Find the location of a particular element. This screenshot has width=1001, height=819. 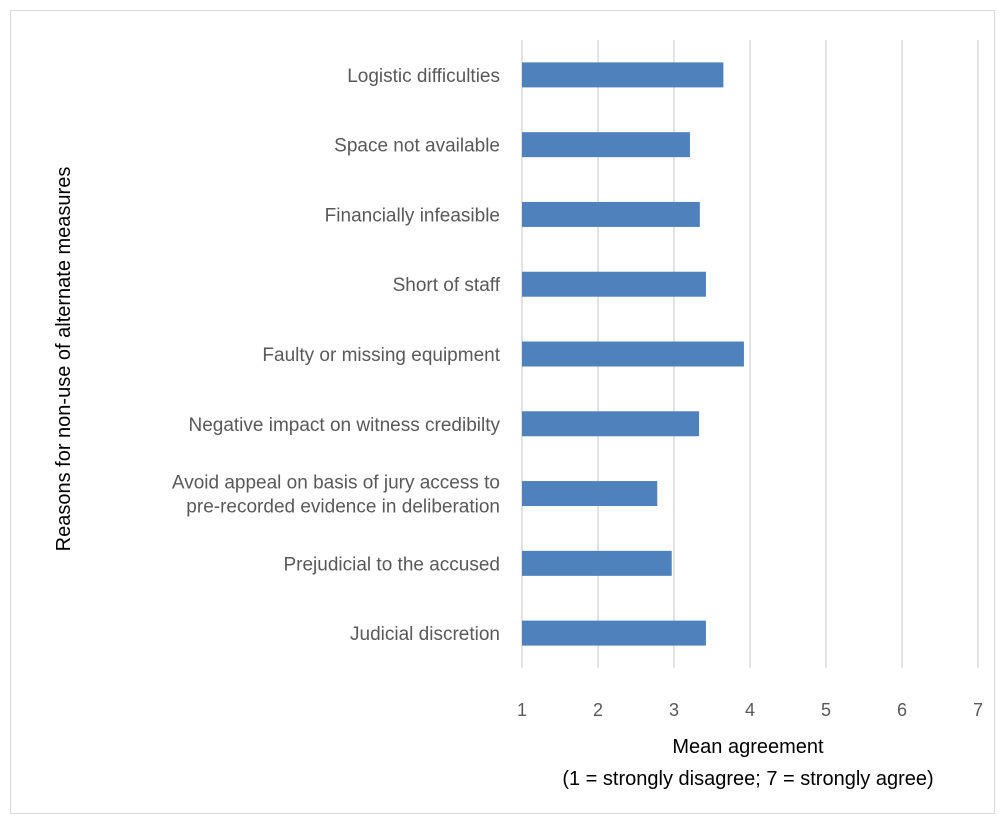

x-tick-label: 5 is located at coordinates (826, 710).